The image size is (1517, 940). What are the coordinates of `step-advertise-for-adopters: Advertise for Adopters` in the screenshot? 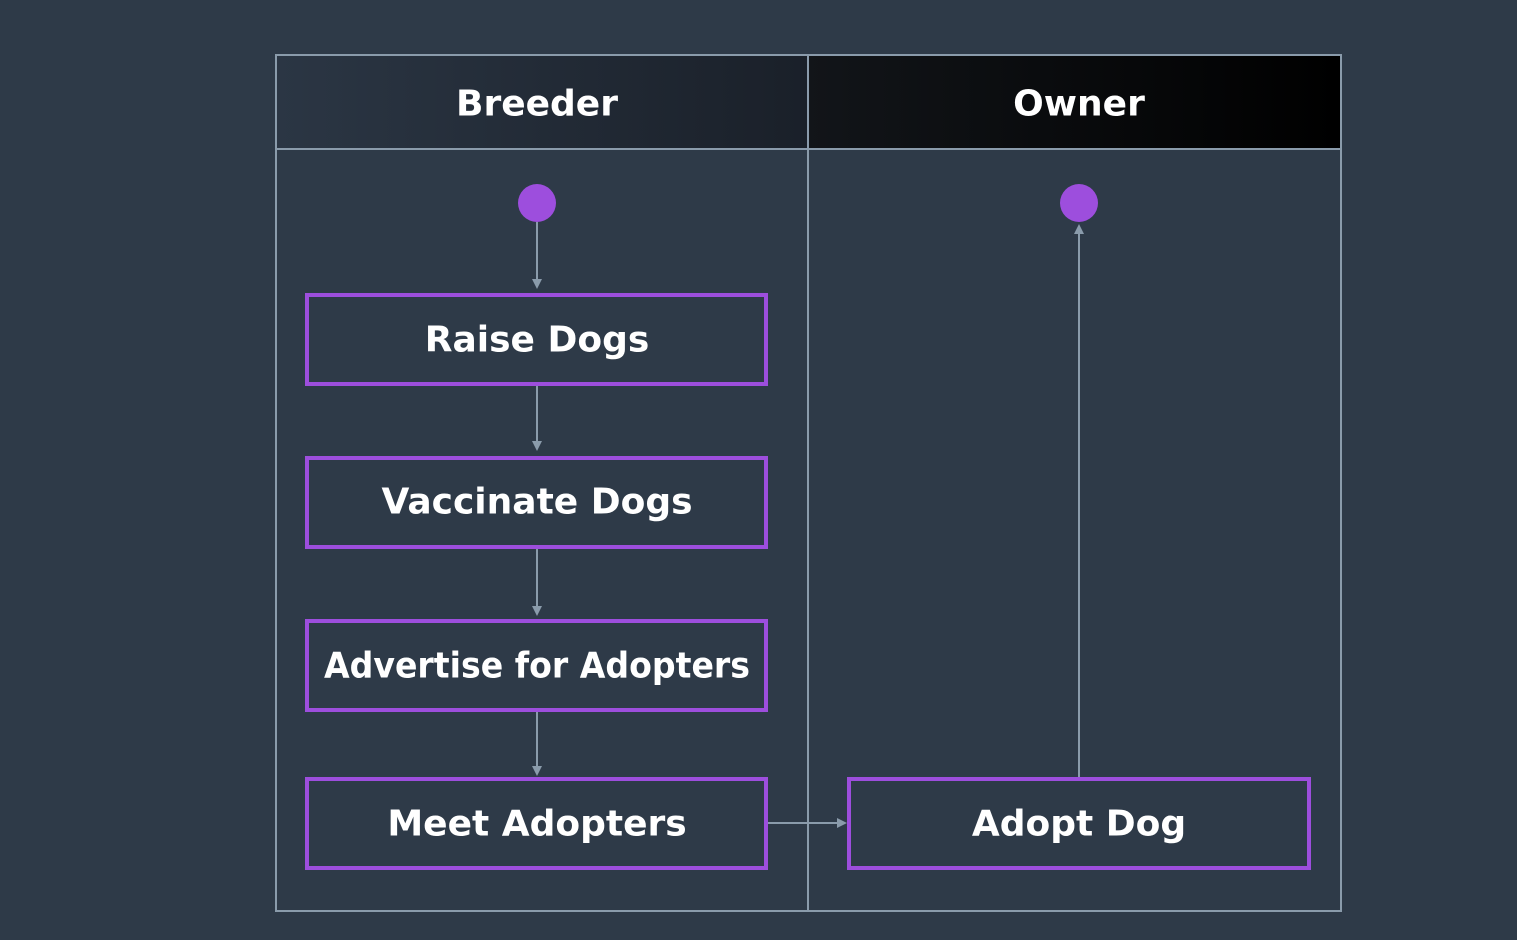 It's located at (536, 665).